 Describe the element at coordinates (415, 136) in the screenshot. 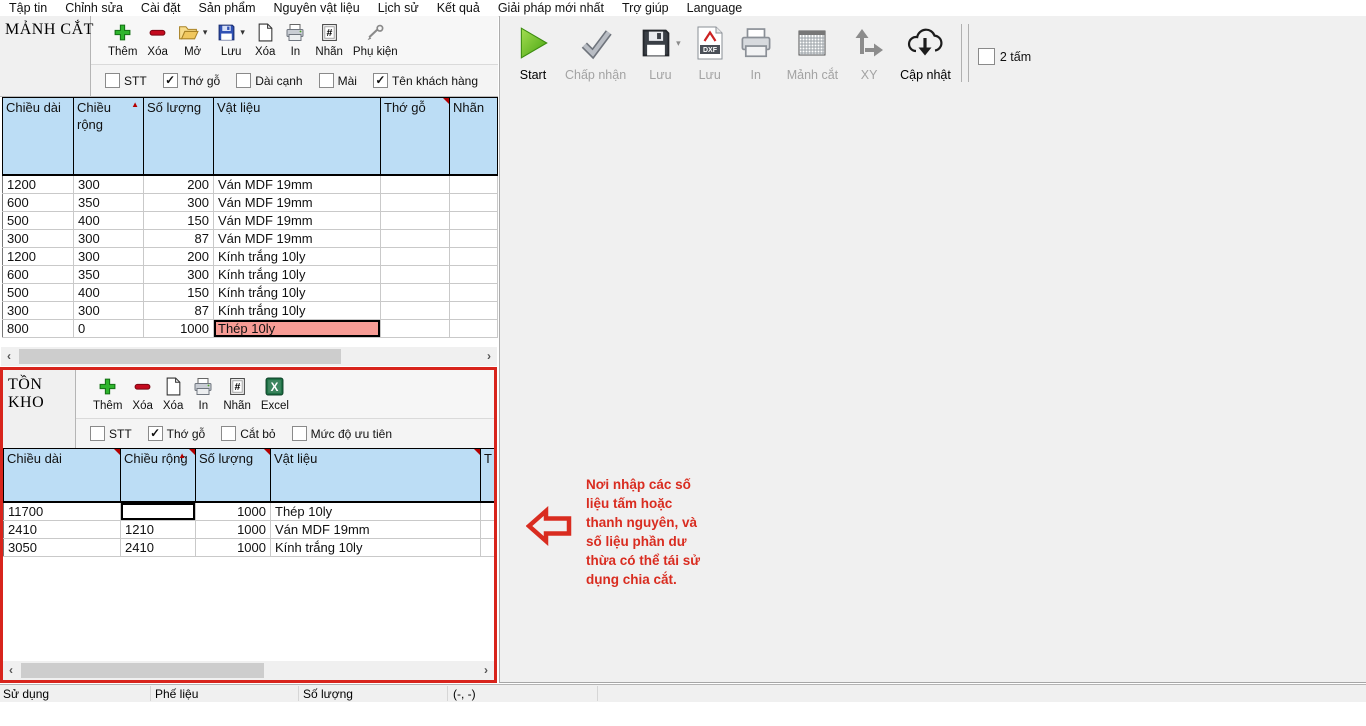

I see `column-header-grain: Thớ gỗ` at that location.